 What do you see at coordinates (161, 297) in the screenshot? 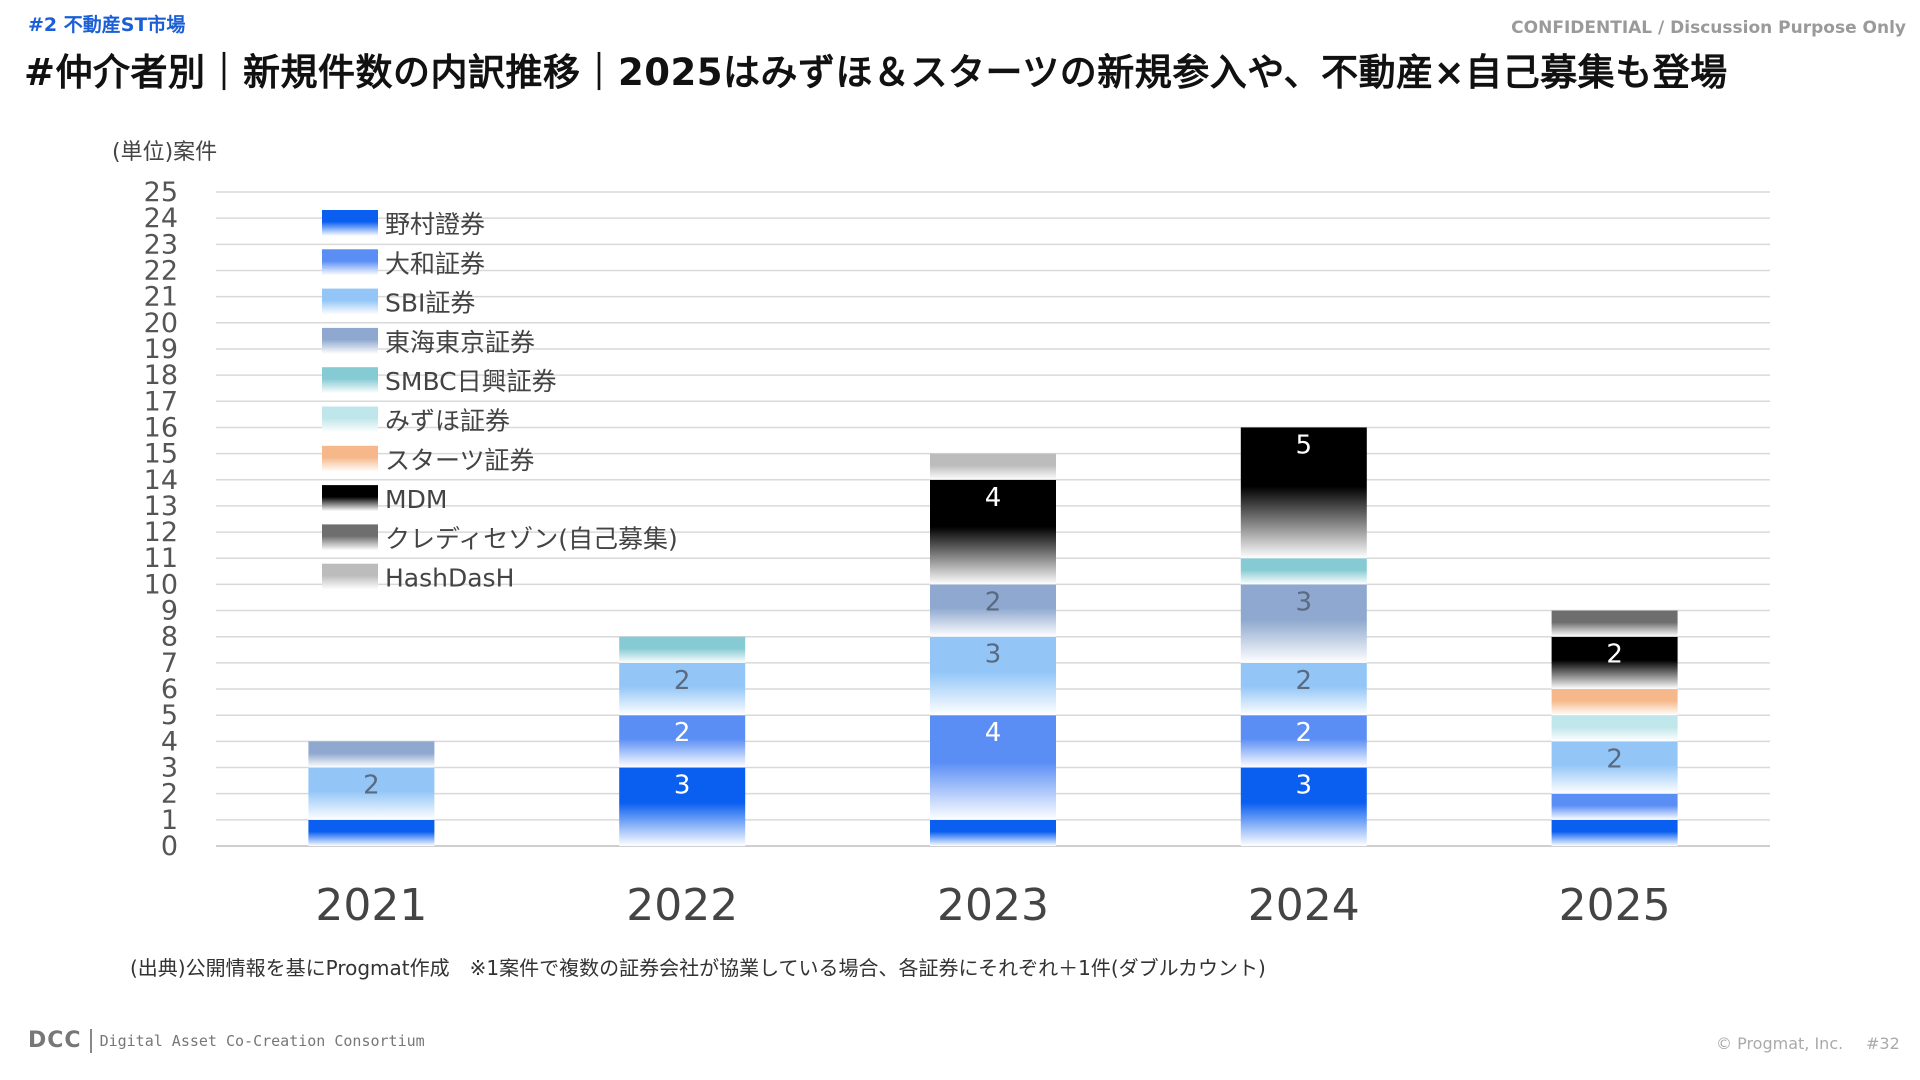
I see `y-tick-label: 21` at bounding box center [161, 297].